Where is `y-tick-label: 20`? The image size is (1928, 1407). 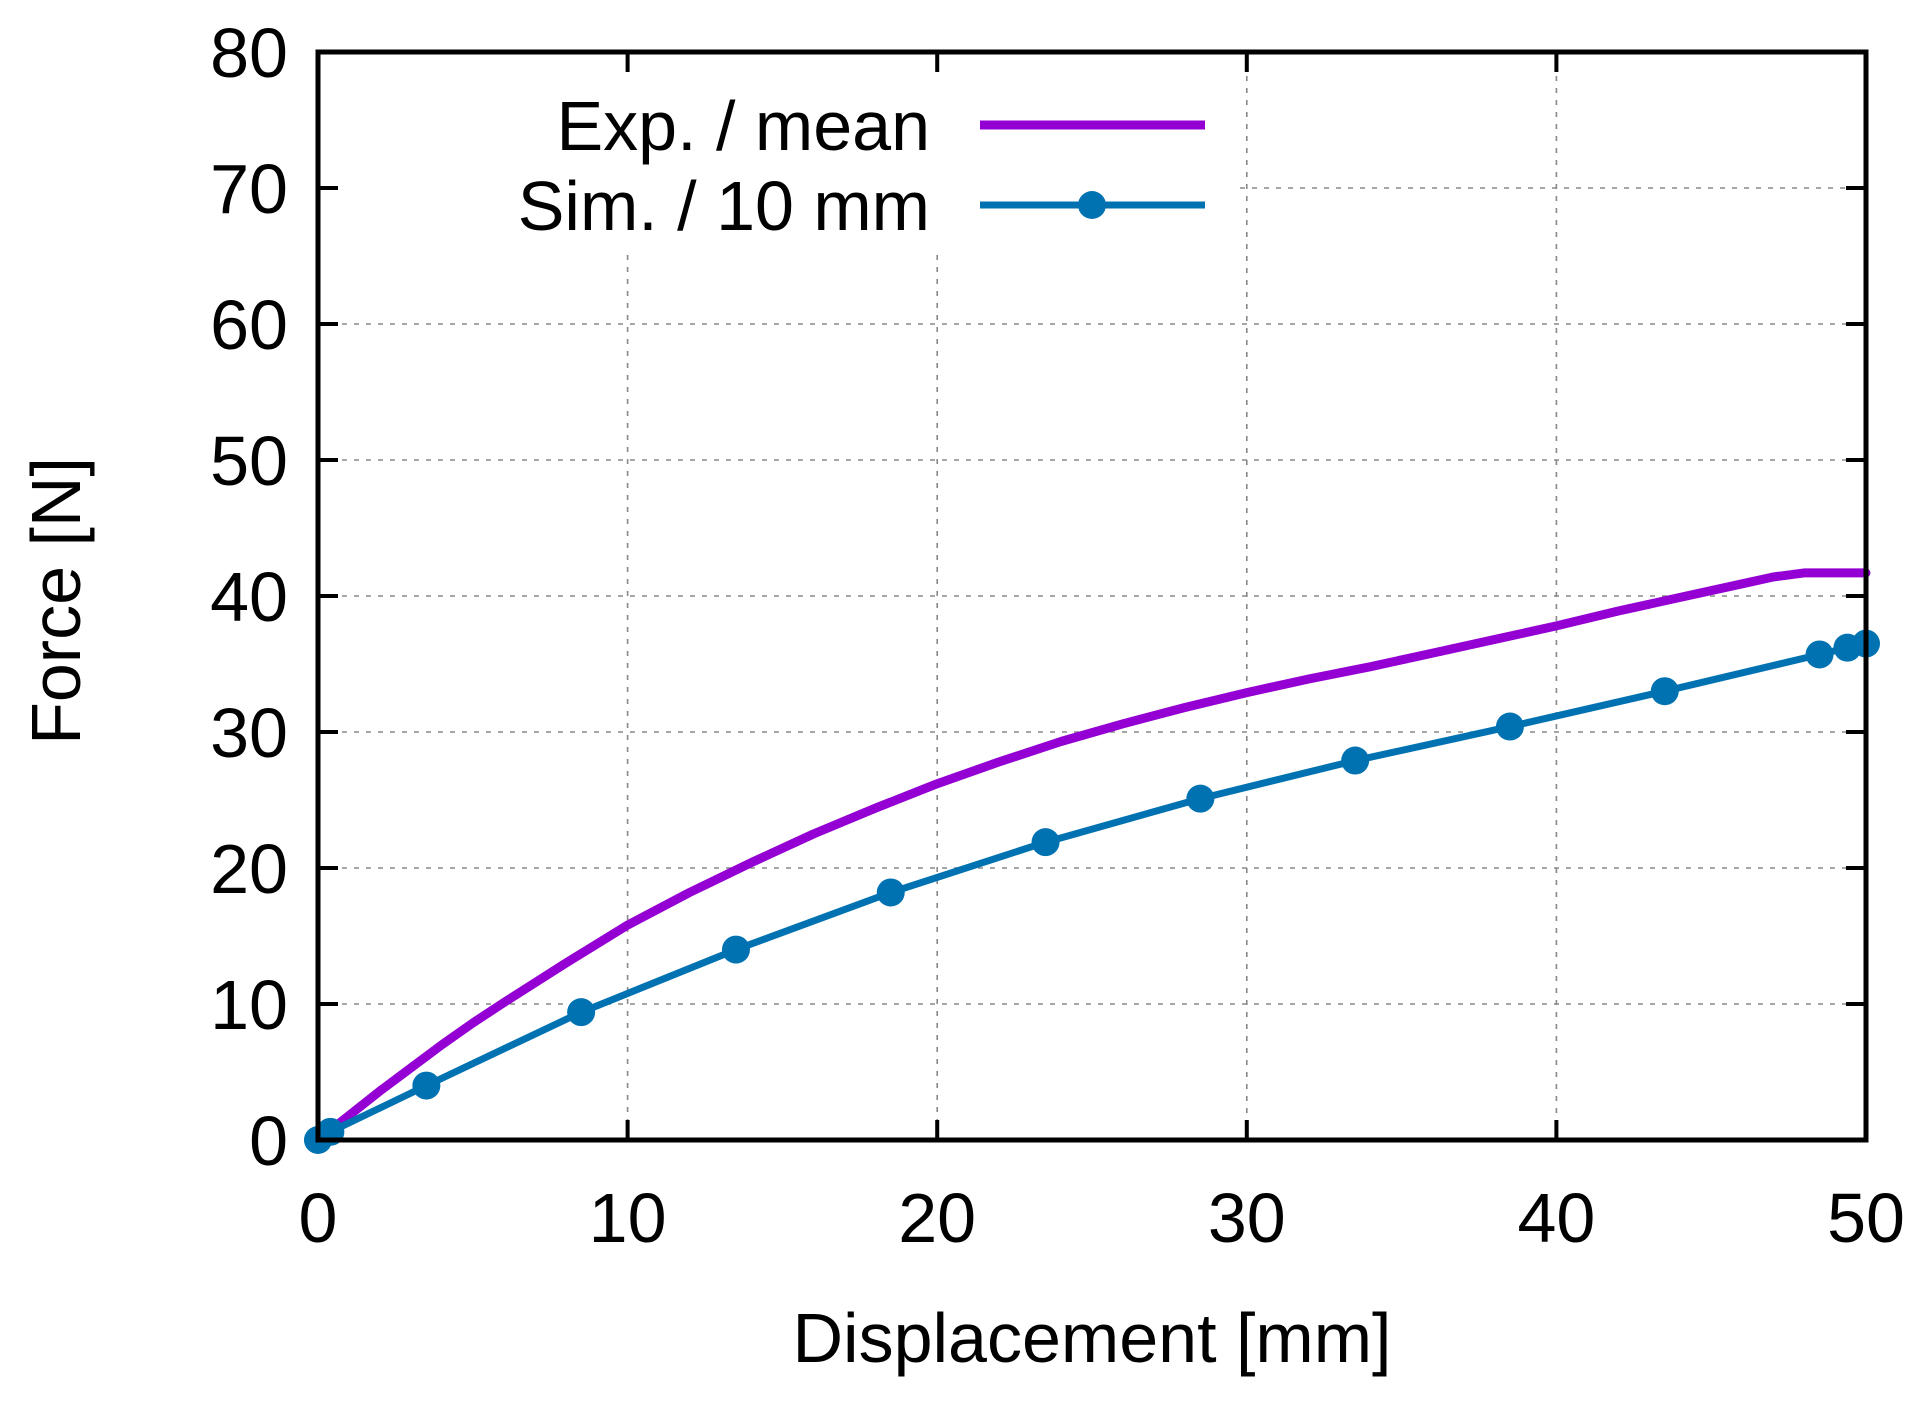 y-tick-label: 20 is located at coordinates (249, 869).